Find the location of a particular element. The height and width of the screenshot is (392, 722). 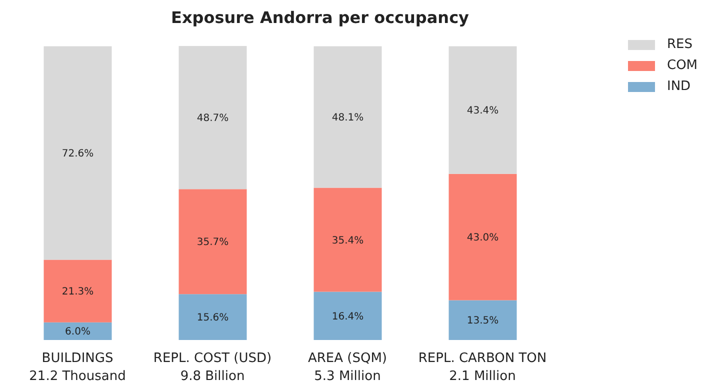

data-label: 6.0% is located at coordinates (77, 332).